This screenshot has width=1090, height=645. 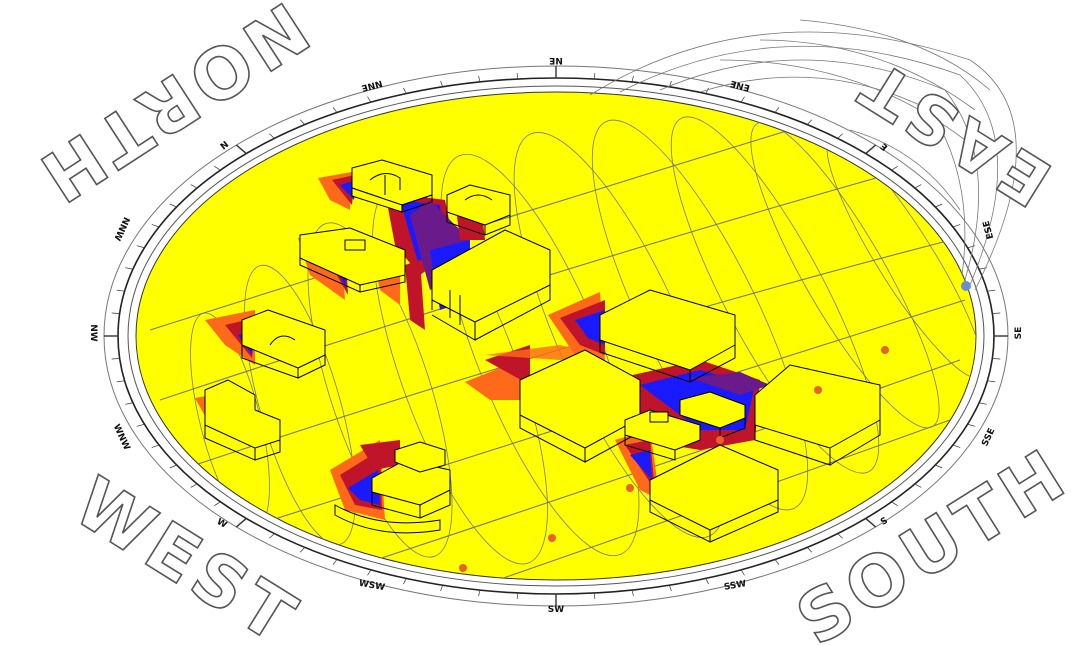 What do you see at coordinates (93, 333) in the screenshot?
I see `ring-label-left-3: NW` at bounding box center [93, 333].